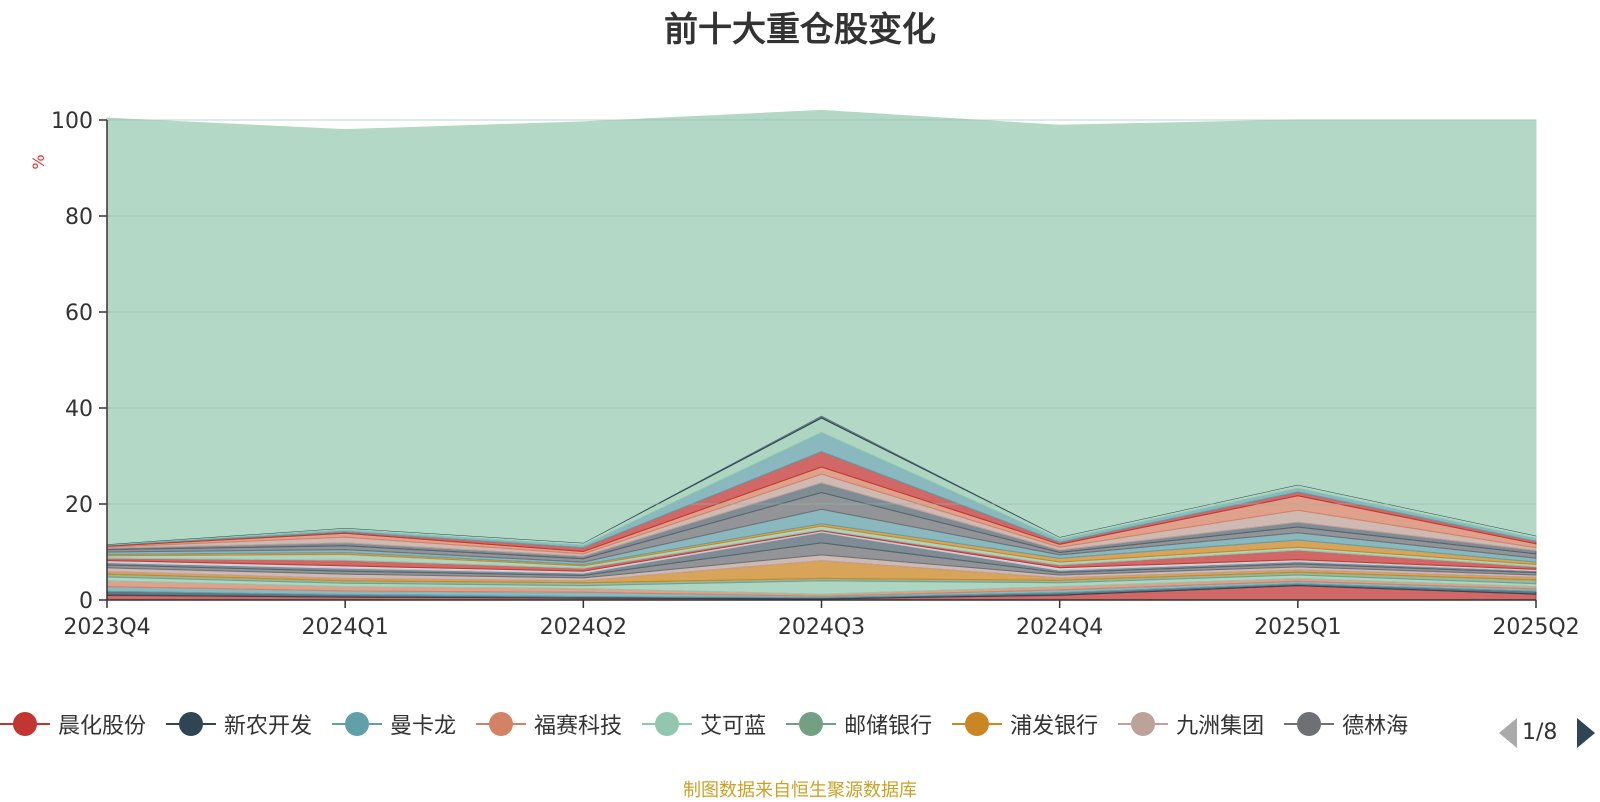  I want to click on chart-title: 前十大重仓股变化, so click(800, 30).